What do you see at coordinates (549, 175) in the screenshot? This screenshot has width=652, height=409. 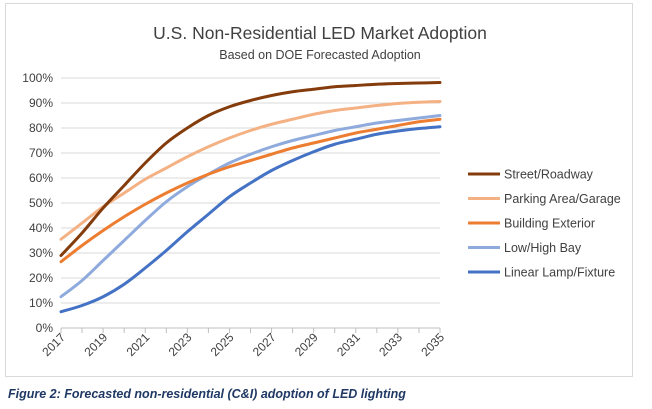 I see `legend-label: Street/Roadway` at bounding box center [549, 175].